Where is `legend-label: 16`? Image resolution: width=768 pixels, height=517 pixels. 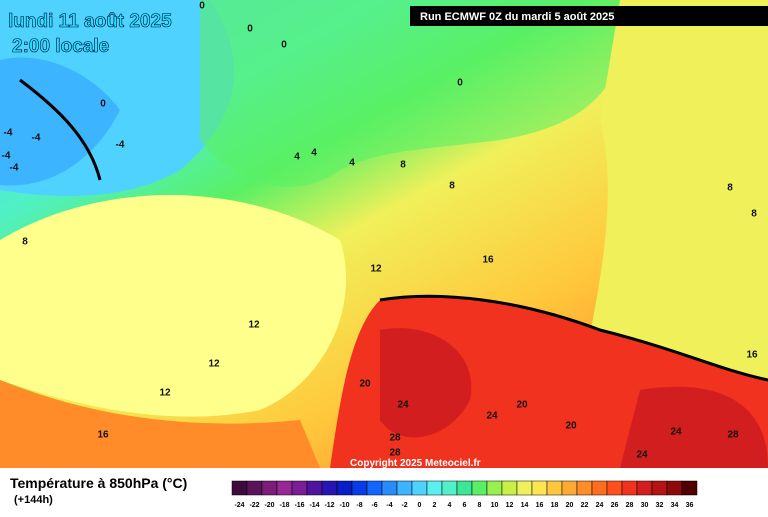 legend-label: 16 is located at coordinates (540, 505).